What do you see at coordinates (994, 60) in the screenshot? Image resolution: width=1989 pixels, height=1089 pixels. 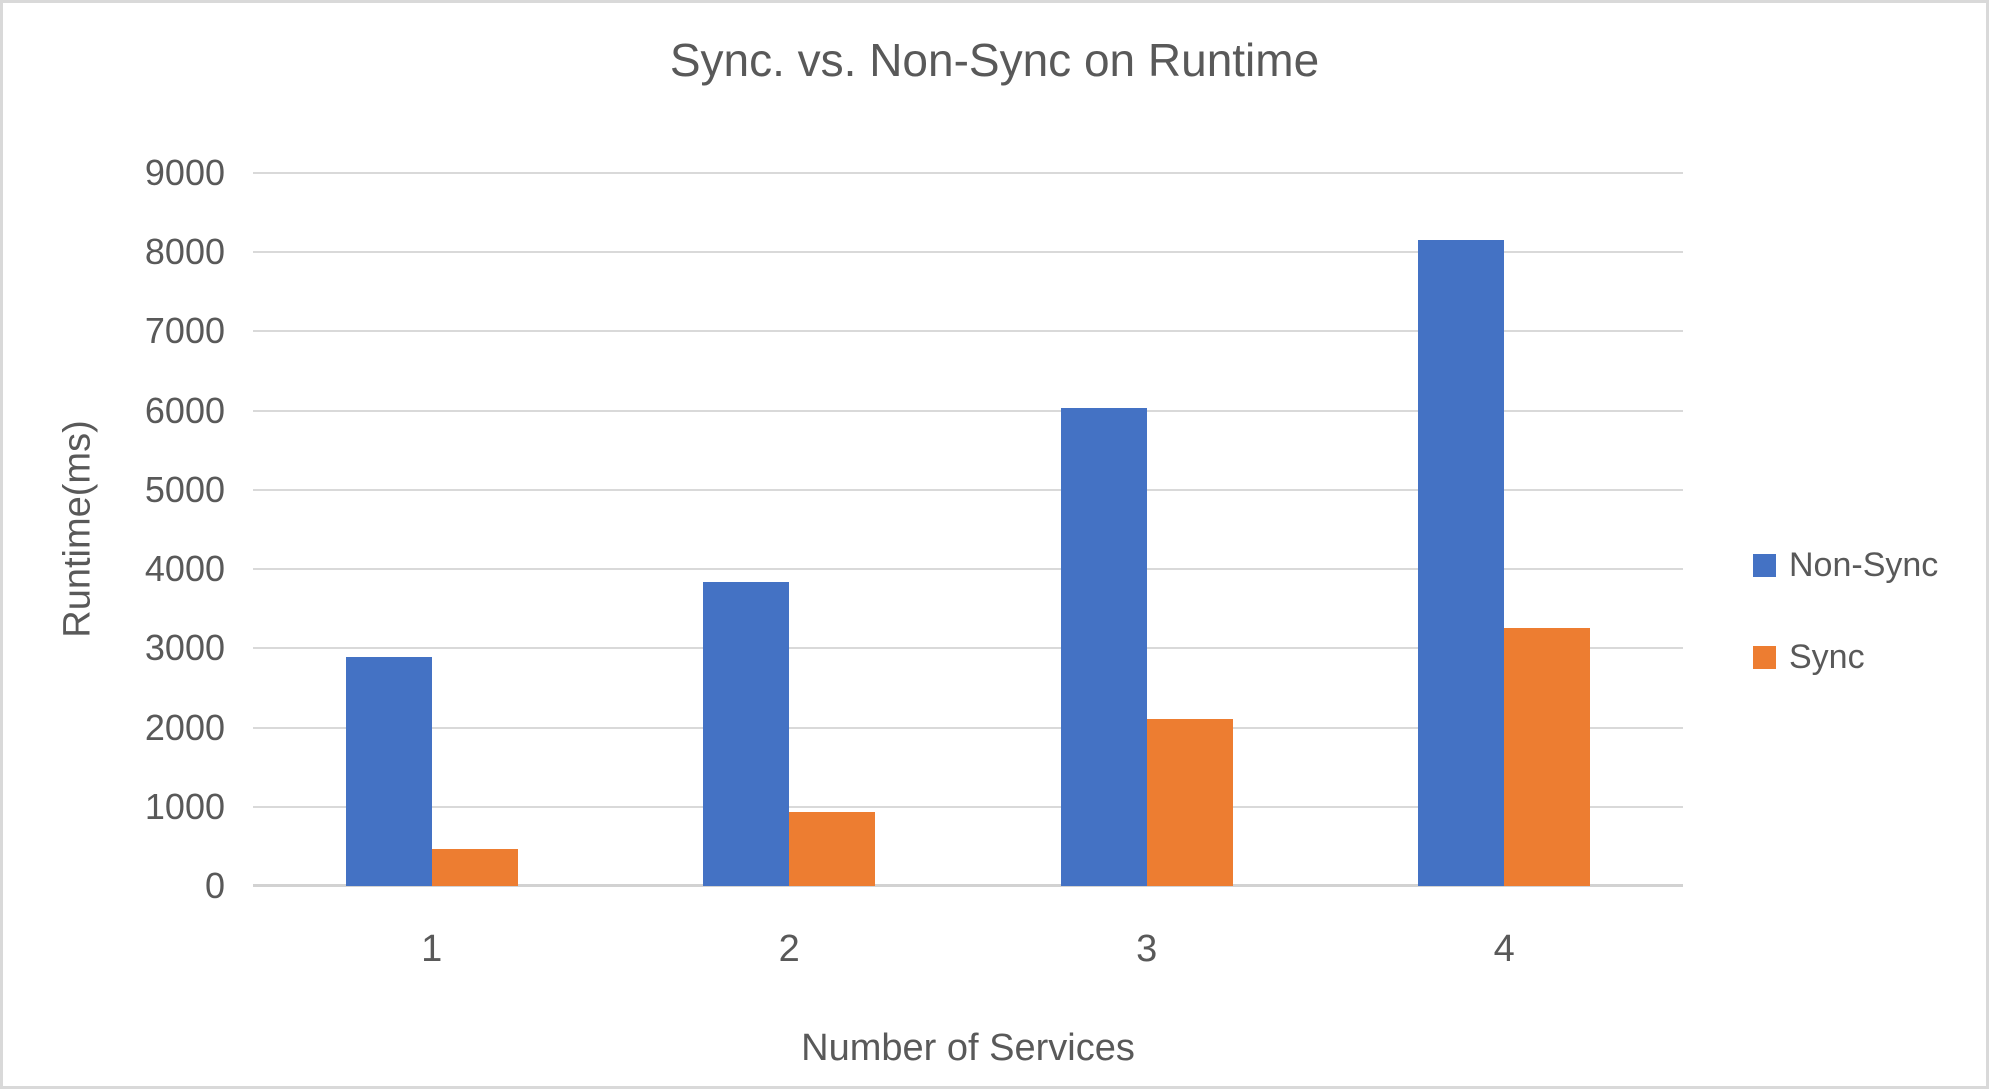 I see `chart-title: Sync. vs. Non-Sync on Runtime` at bounding box center [994, 60].